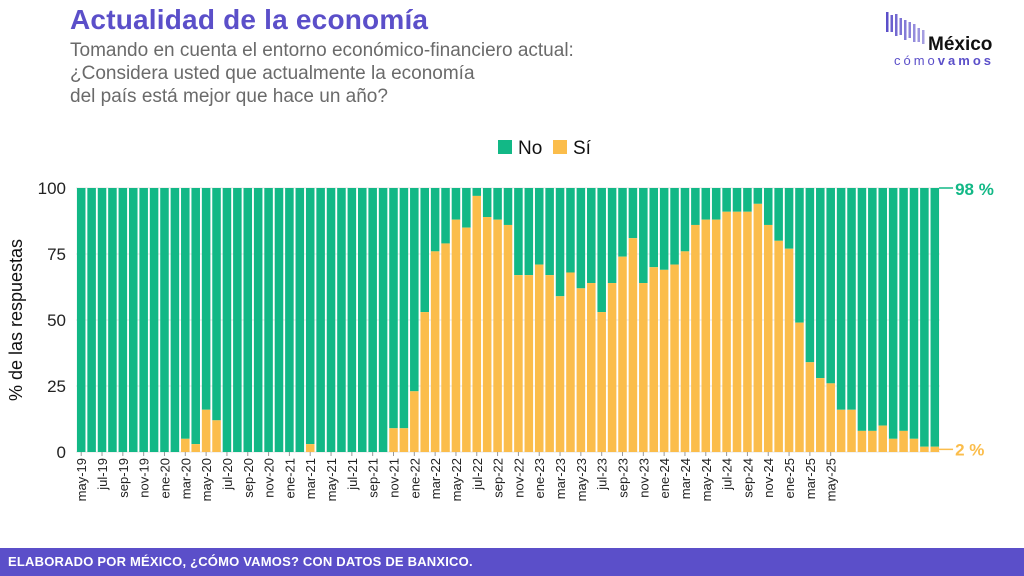  I want to click on y-tick-label: 100, so click(52, 188).